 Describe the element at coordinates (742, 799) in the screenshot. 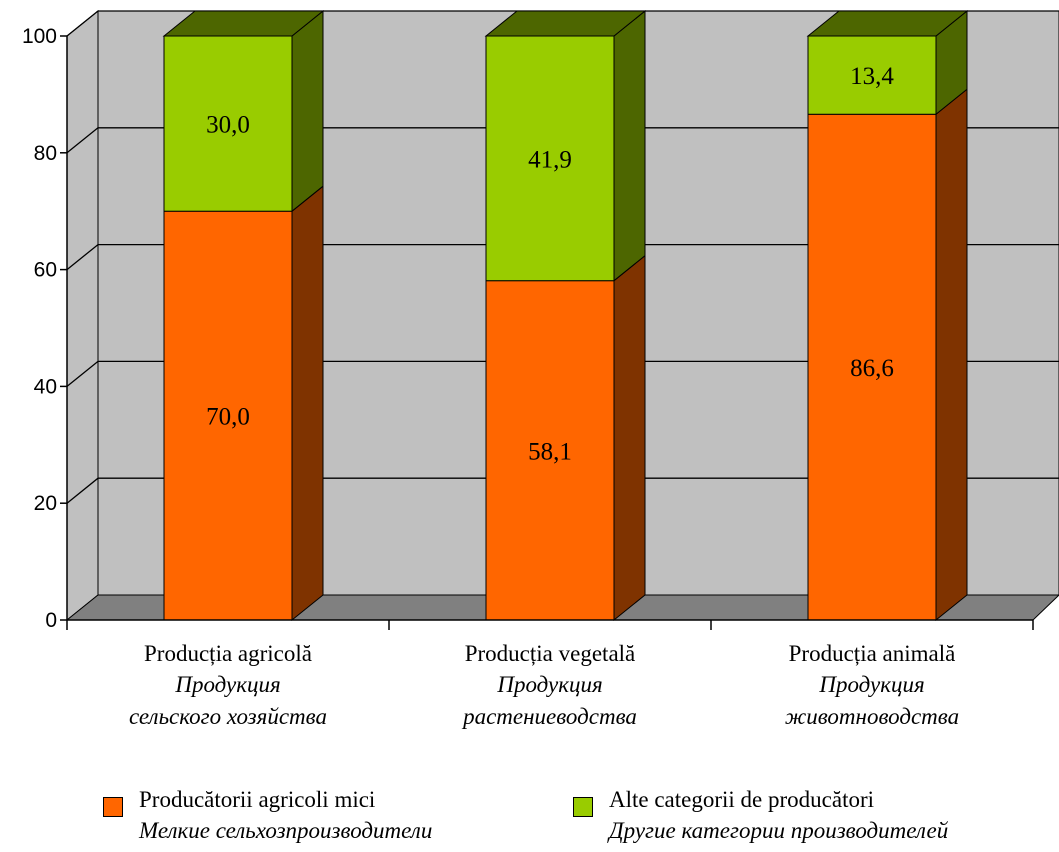

I see `legend-label-other-producers: Alte categorii de producători` at that location.